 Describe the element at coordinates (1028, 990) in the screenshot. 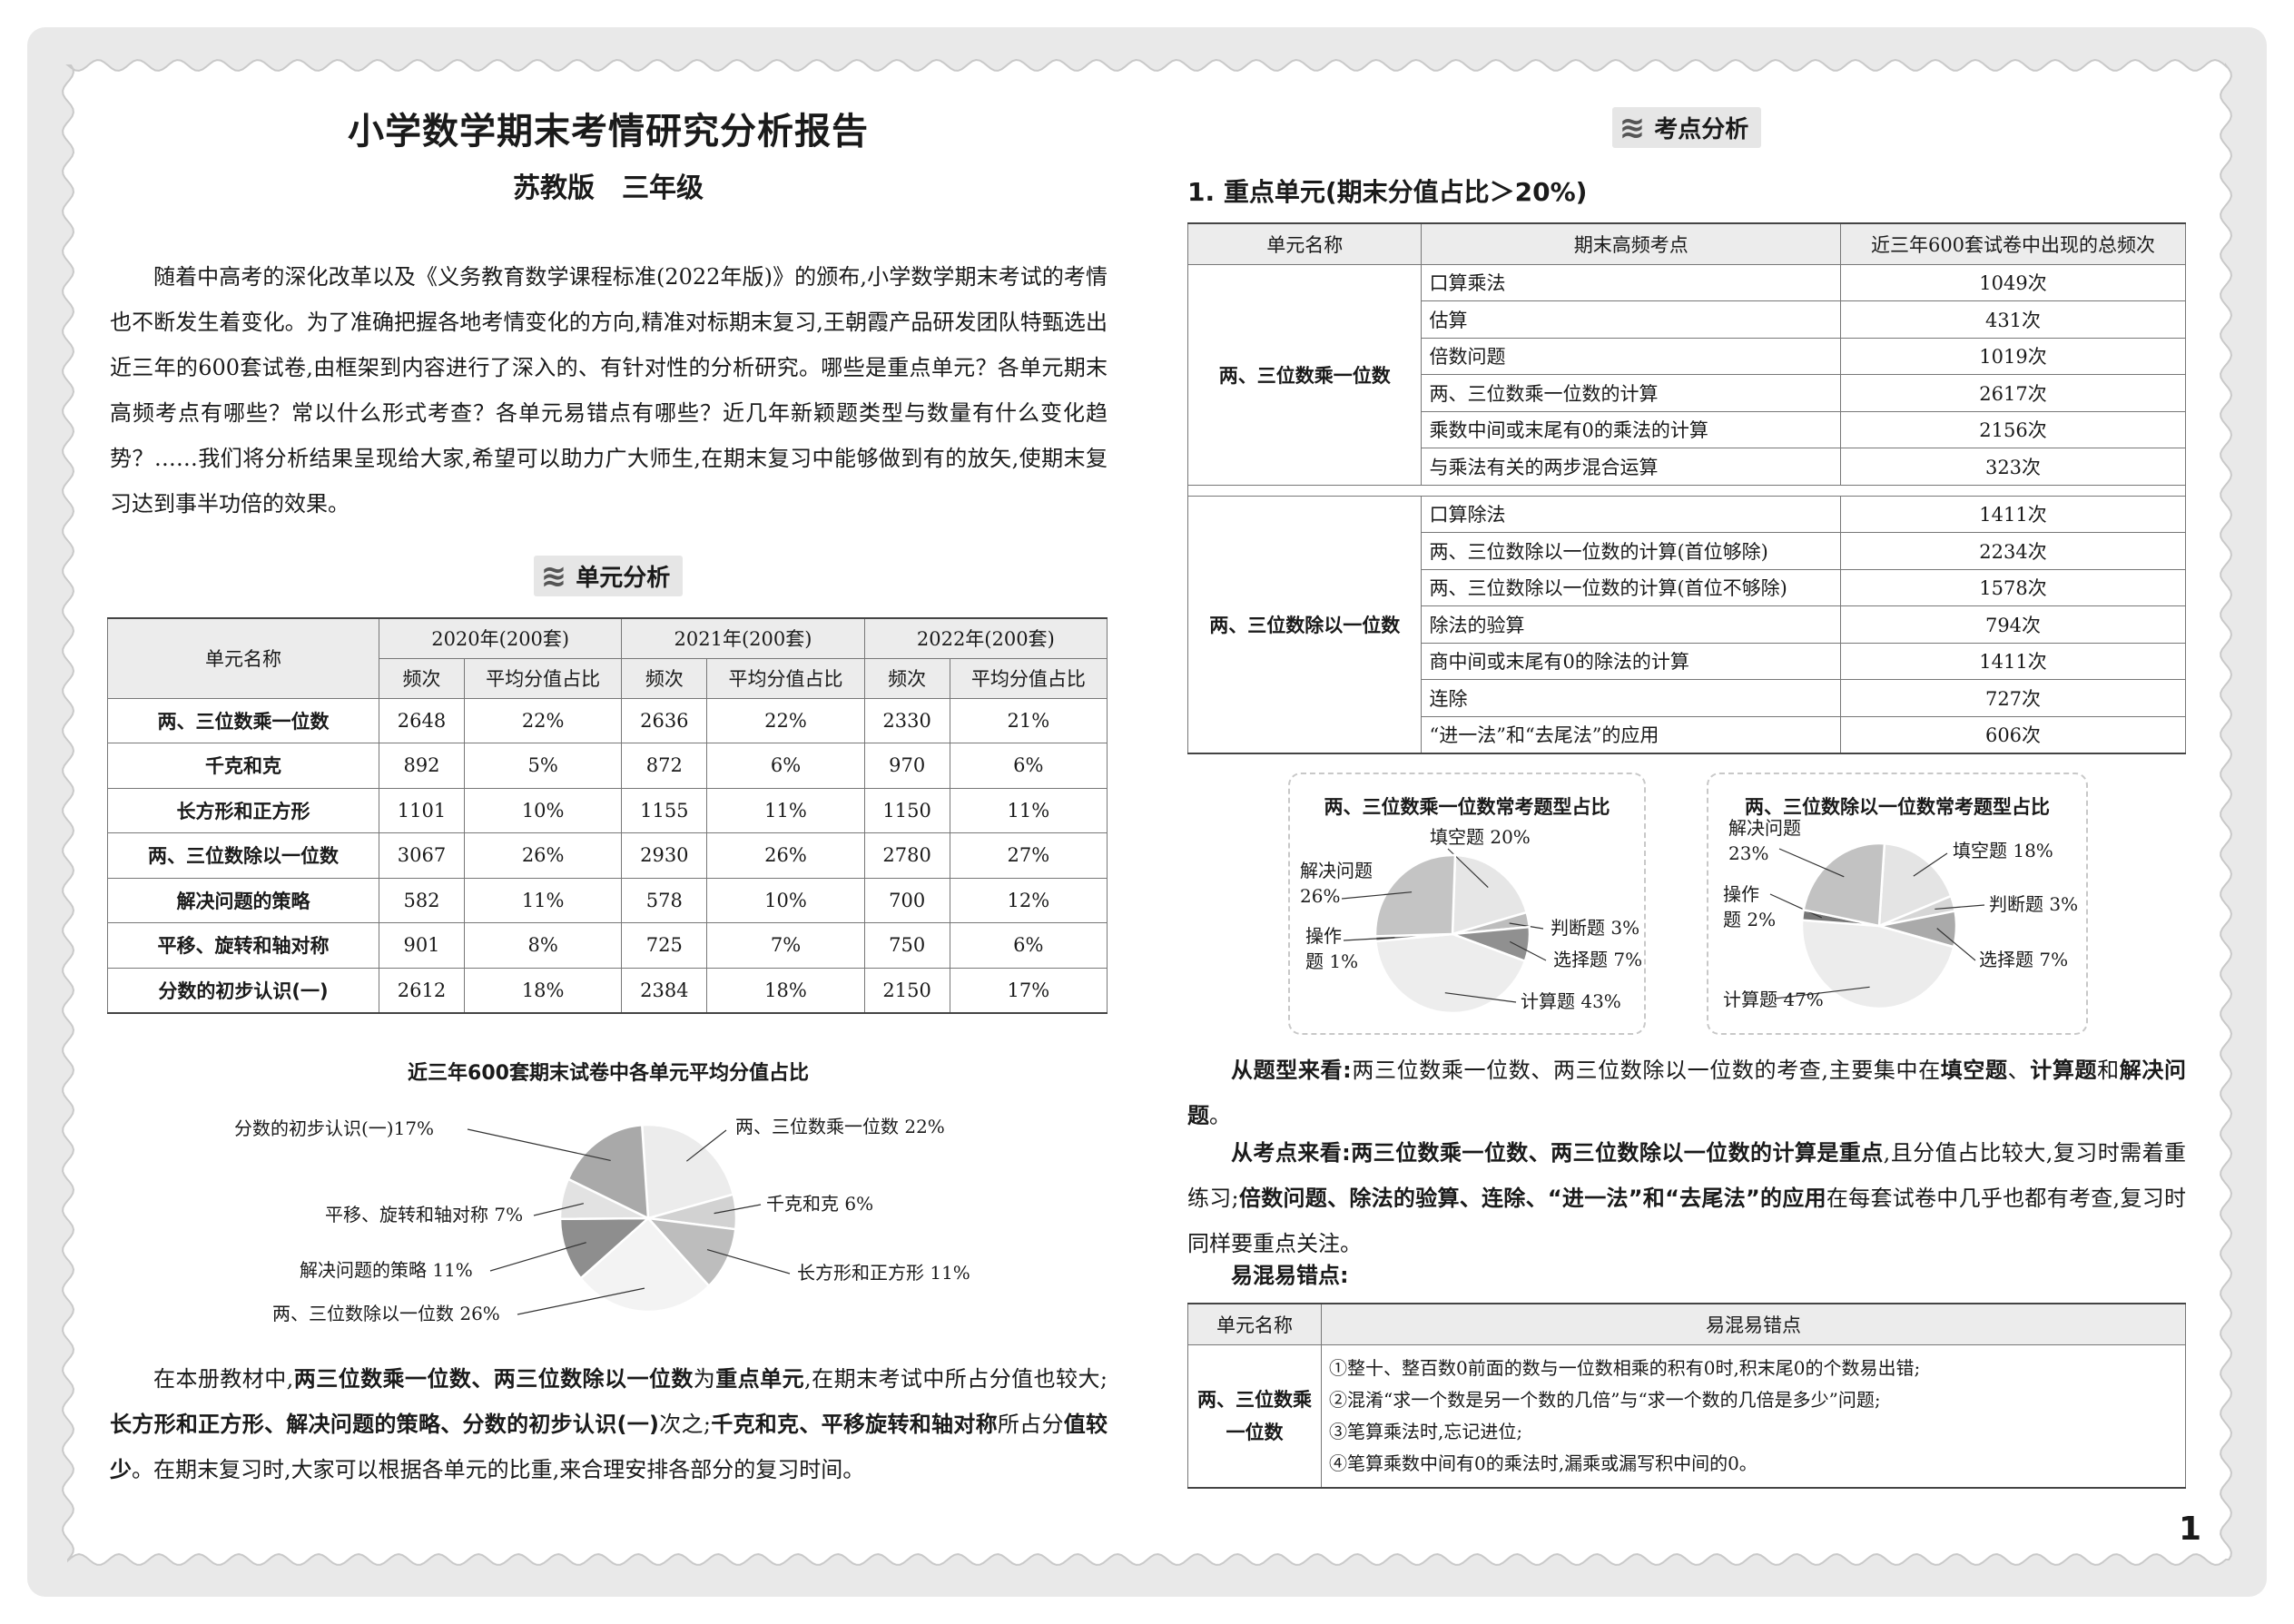

I see `ratio-cell: 17%` at that location.